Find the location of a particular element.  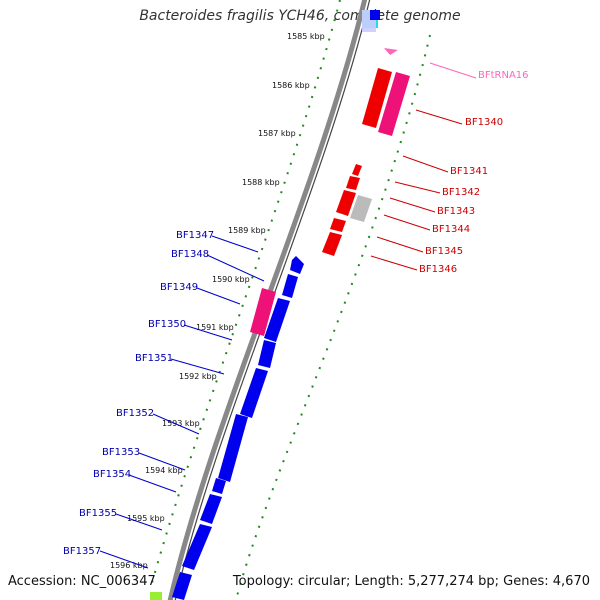

gene-label: BF1343 is located at coordinates (456, 211).